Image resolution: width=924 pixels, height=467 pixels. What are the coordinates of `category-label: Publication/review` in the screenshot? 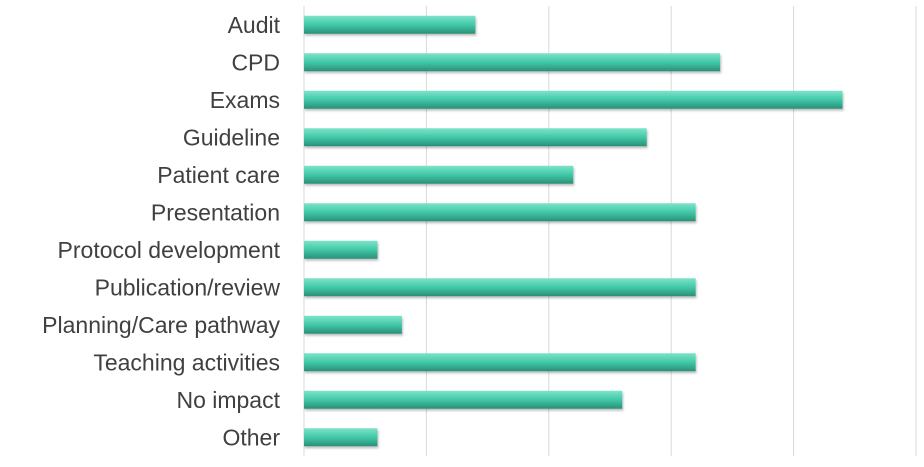 It's located at (188, 287).